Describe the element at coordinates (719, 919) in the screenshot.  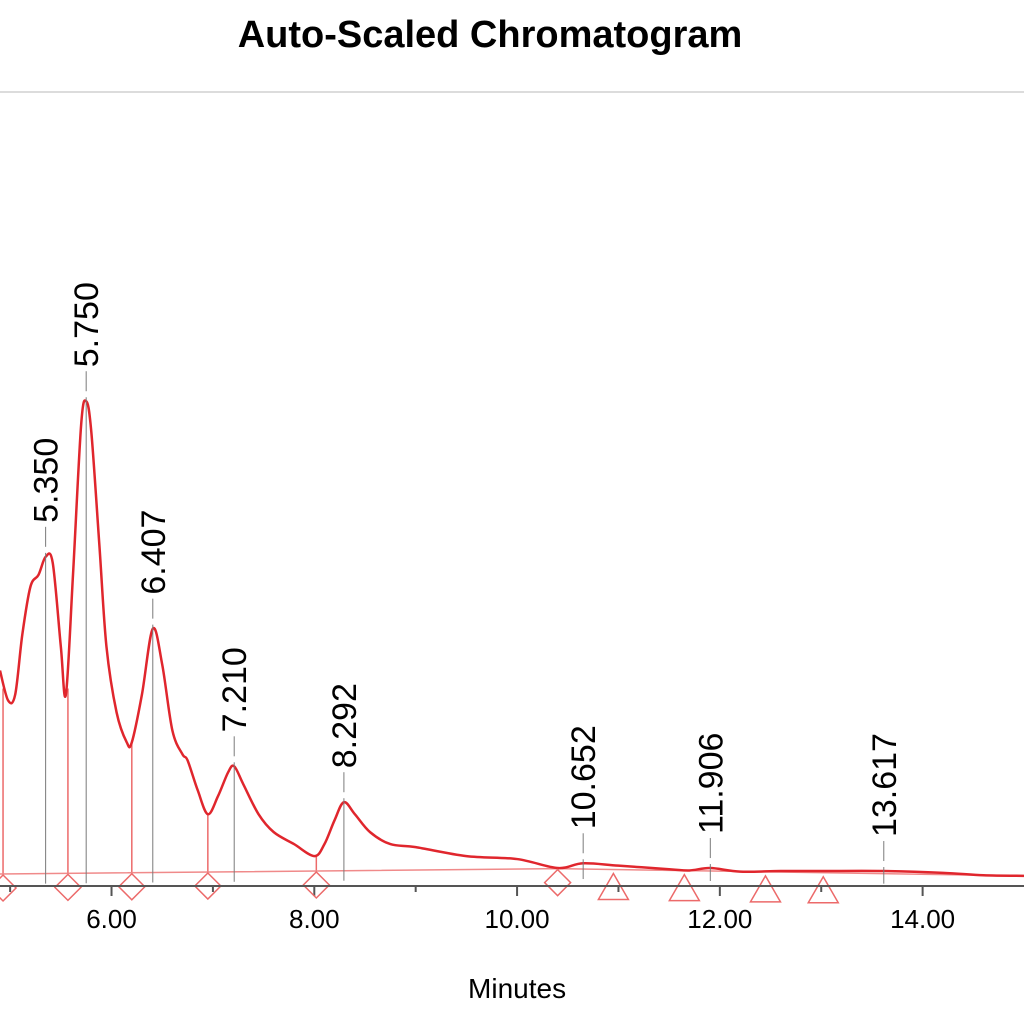
I see `x-tick-label: 12.00` at that location.